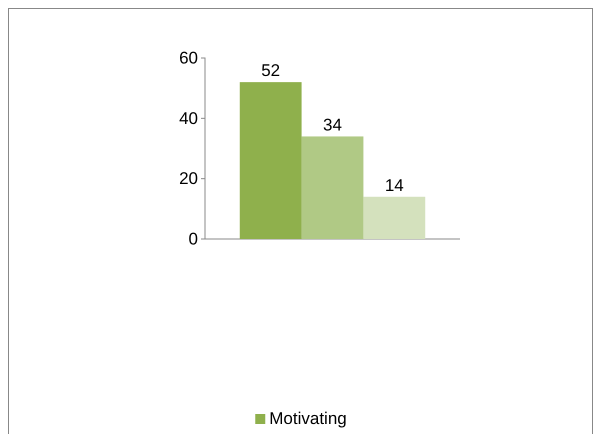 This screenshot has height=434, width=602. Describe the element at coordinates (188, 58) in the screenshot. I see `y-tick-label: 60` at that location.